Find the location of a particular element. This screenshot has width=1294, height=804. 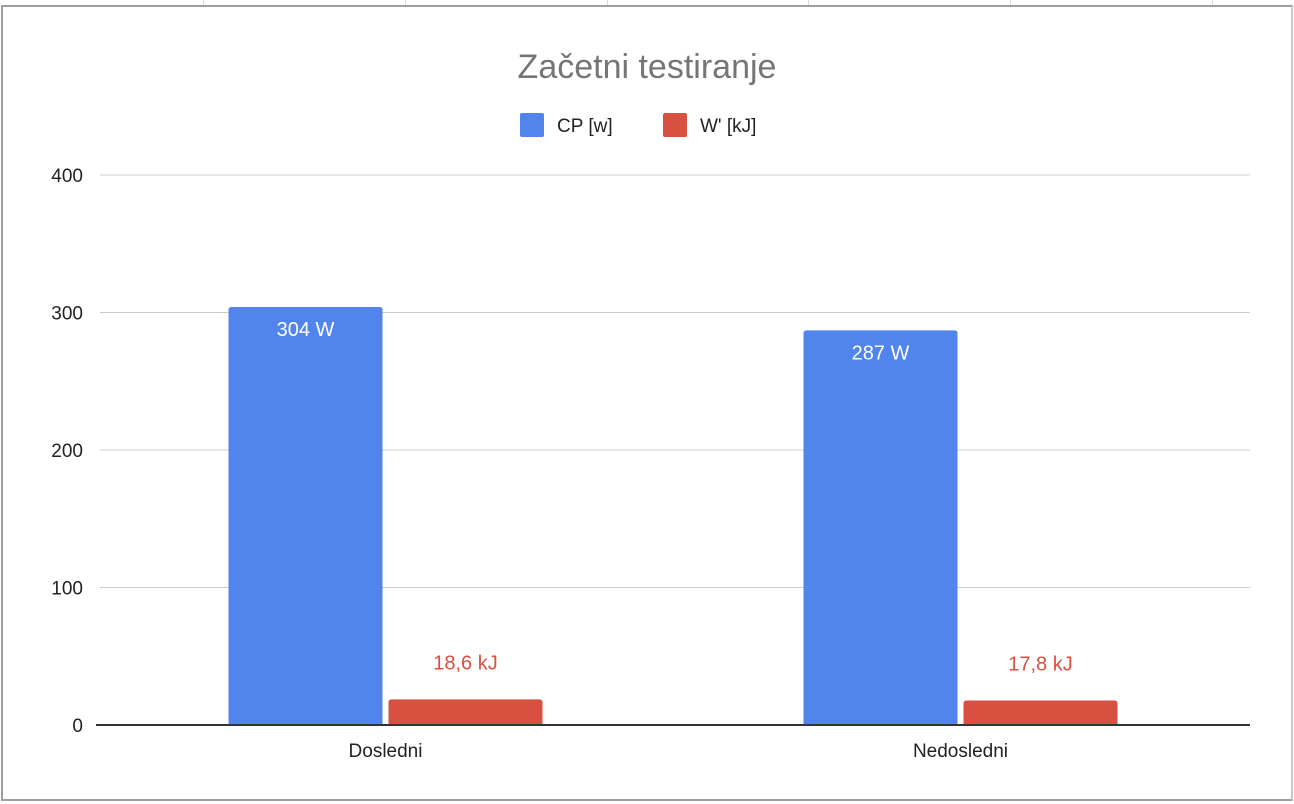

chart-title: Začetni testiranje is located at coordinates (647, 67).